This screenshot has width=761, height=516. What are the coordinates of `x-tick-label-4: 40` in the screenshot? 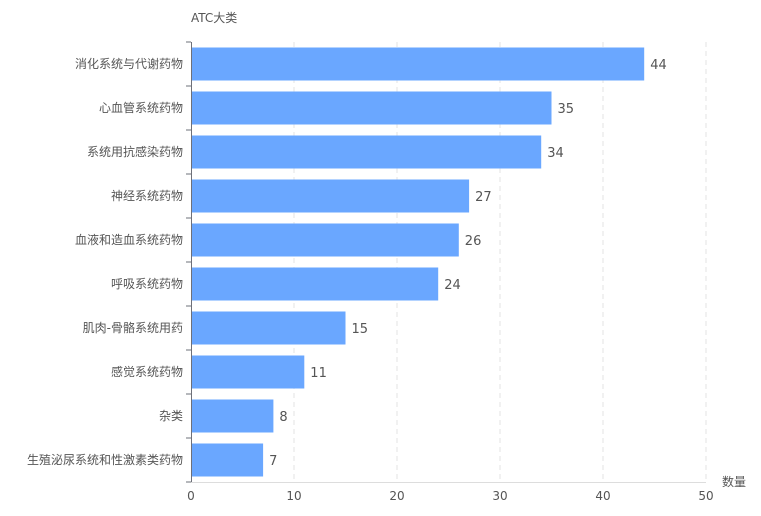 It's located at (602, 496).